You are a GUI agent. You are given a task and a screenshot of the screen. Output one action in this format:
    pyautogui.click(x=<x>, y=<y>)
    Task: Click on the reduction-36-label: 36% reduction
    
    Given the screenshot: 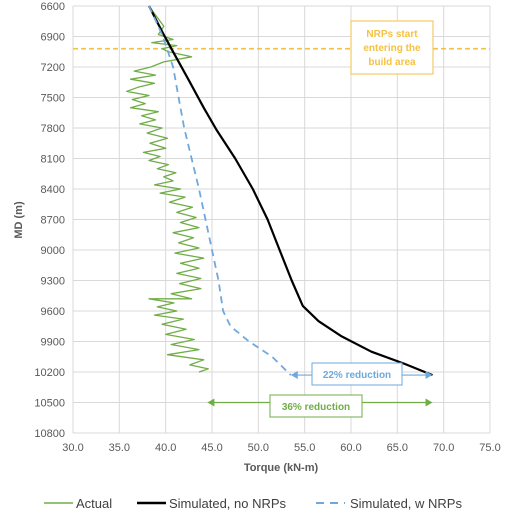 What is the action you would take?
    pyautogui.click(x=316, y=407)
    